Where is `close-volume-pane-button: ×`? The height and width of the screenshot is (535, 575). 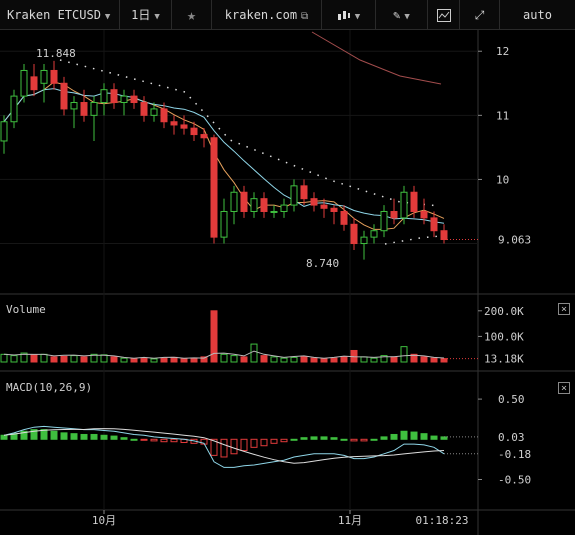 close-volume-pane-button: × is located at coordinates (564, 309).